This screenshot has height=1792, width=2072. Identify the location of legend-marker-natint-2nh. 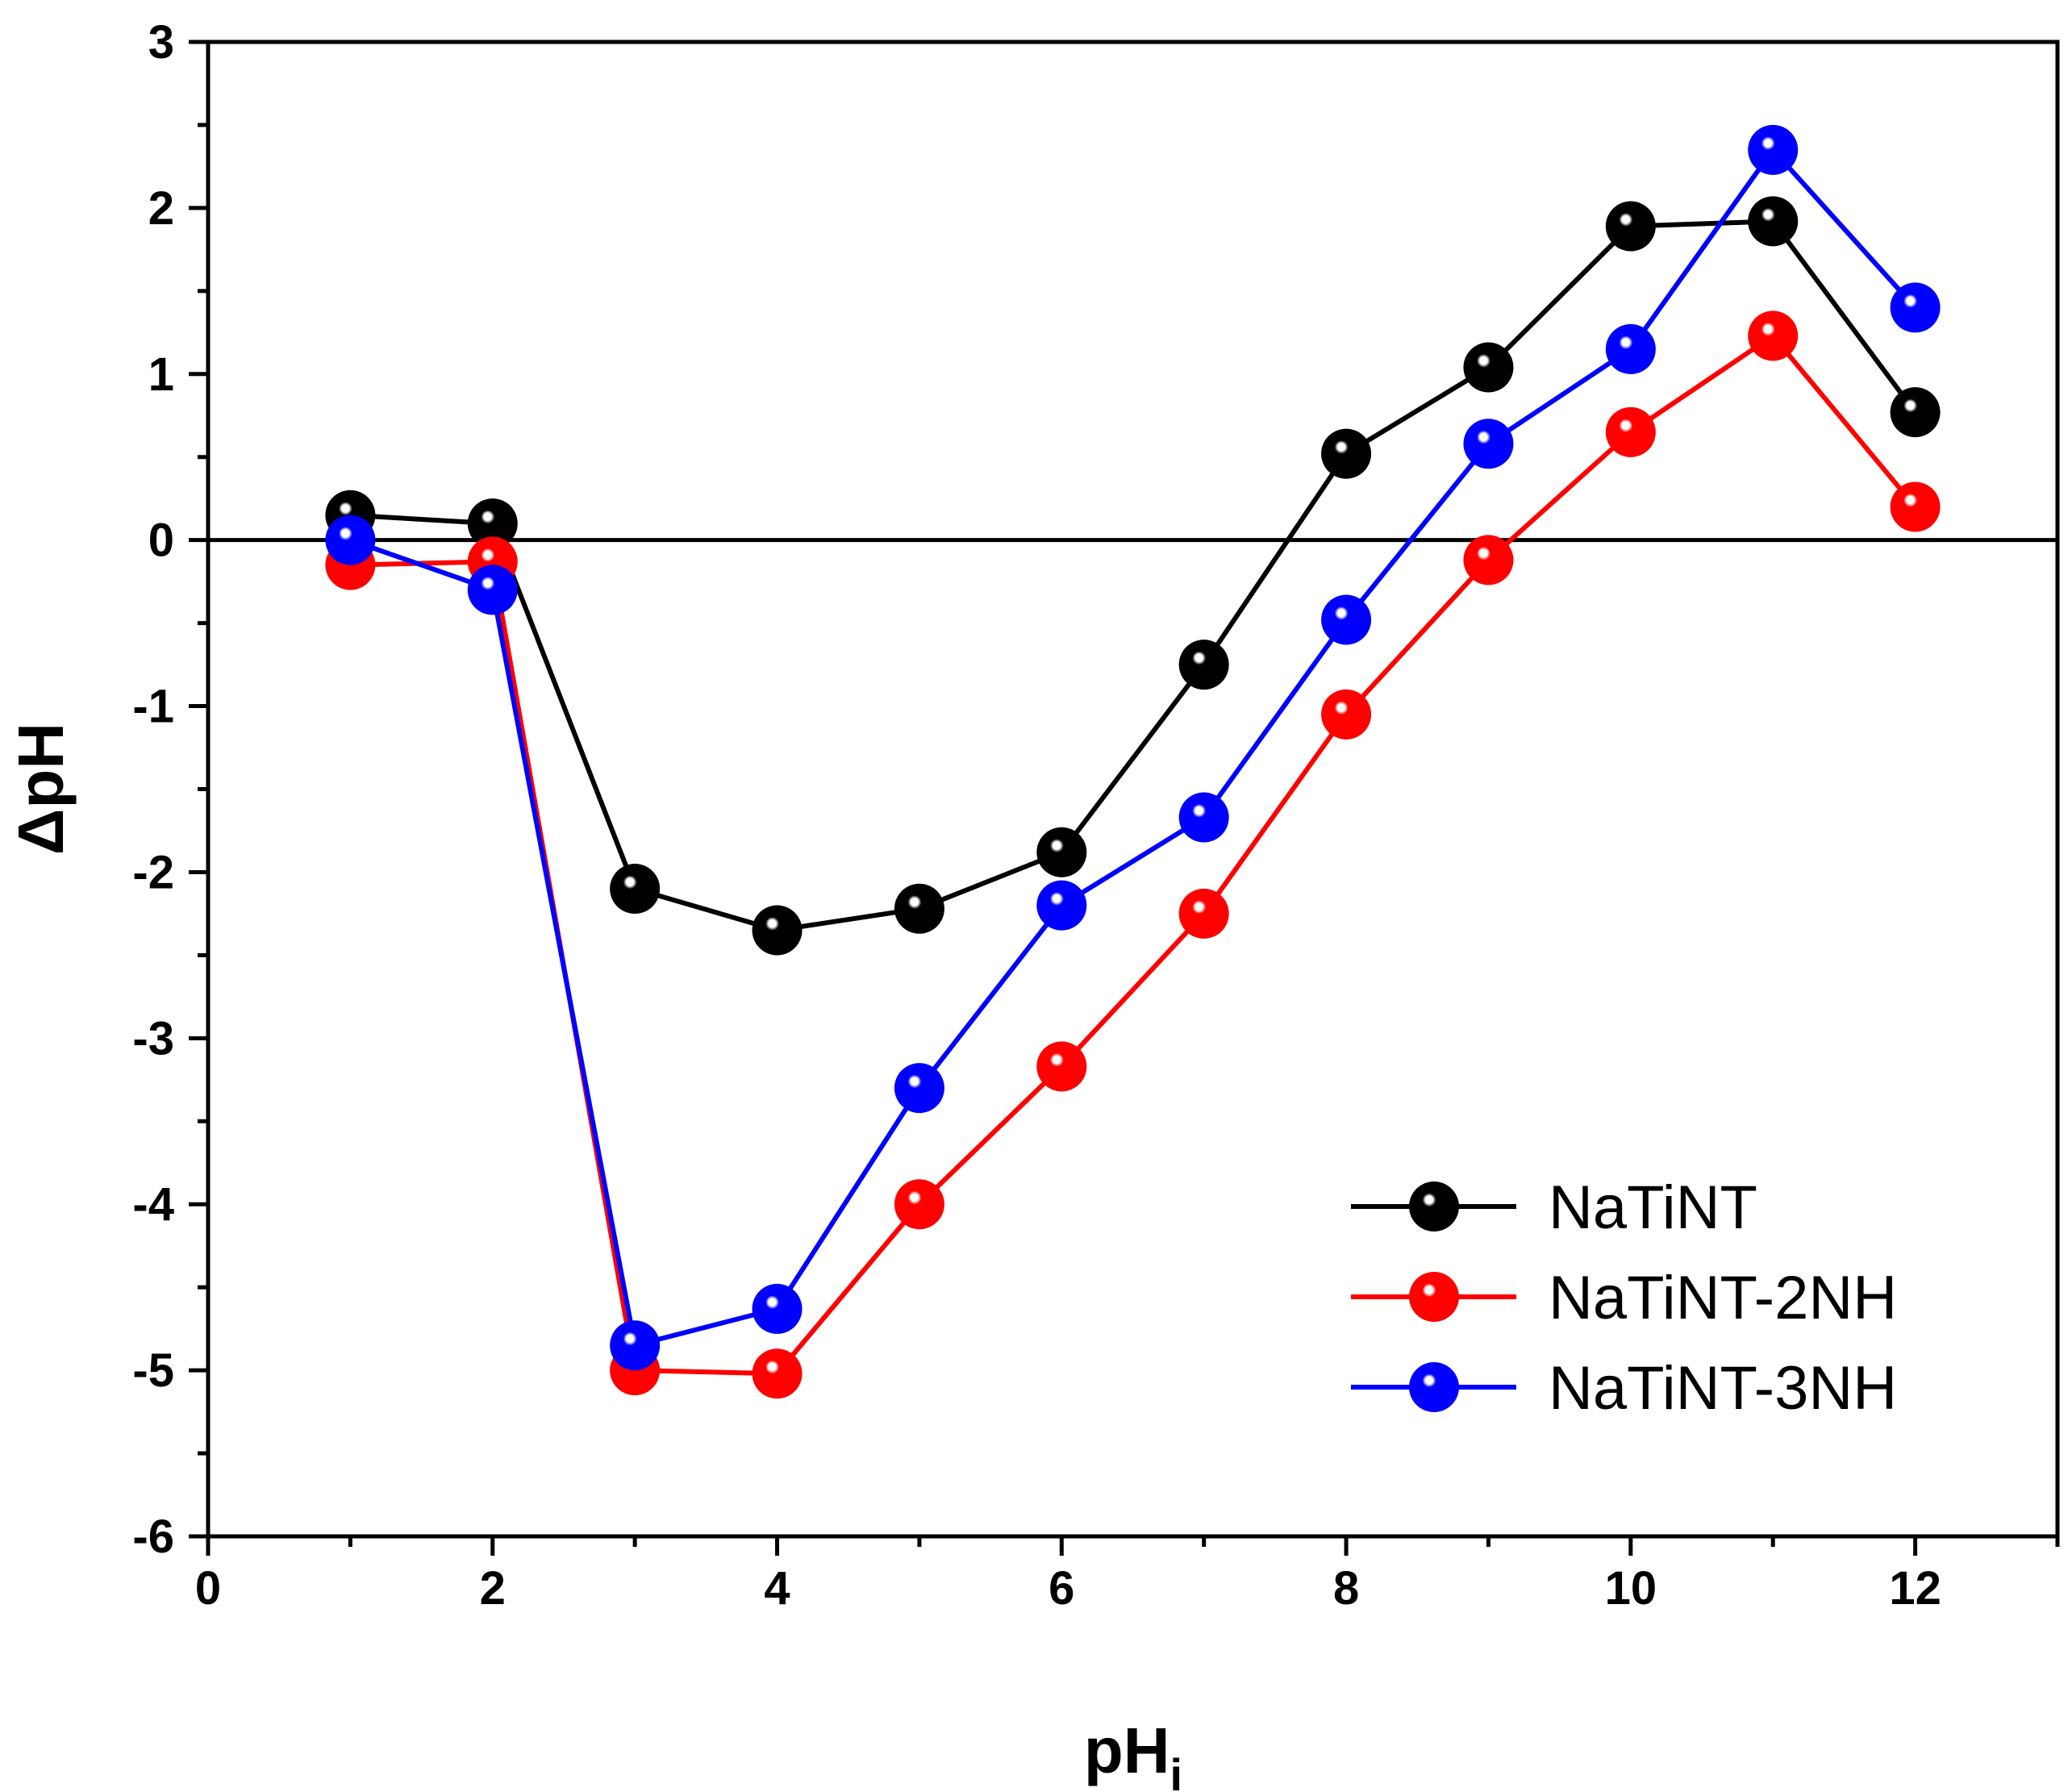
(1434, 1297).